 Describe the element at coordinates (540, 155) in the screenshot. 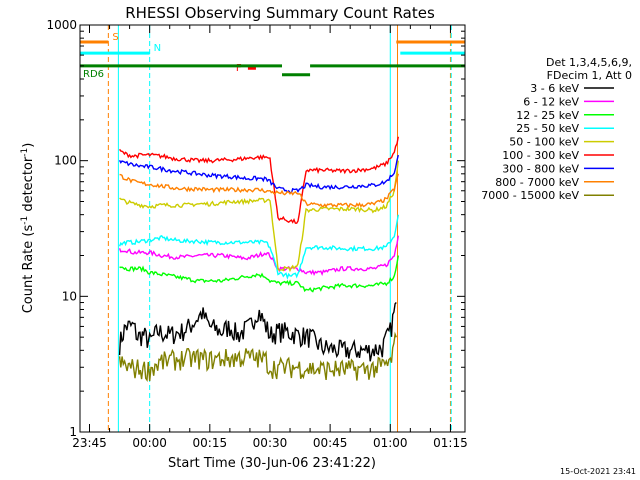

I see `legend-entry-label: 100 - 300 keV` at that location.